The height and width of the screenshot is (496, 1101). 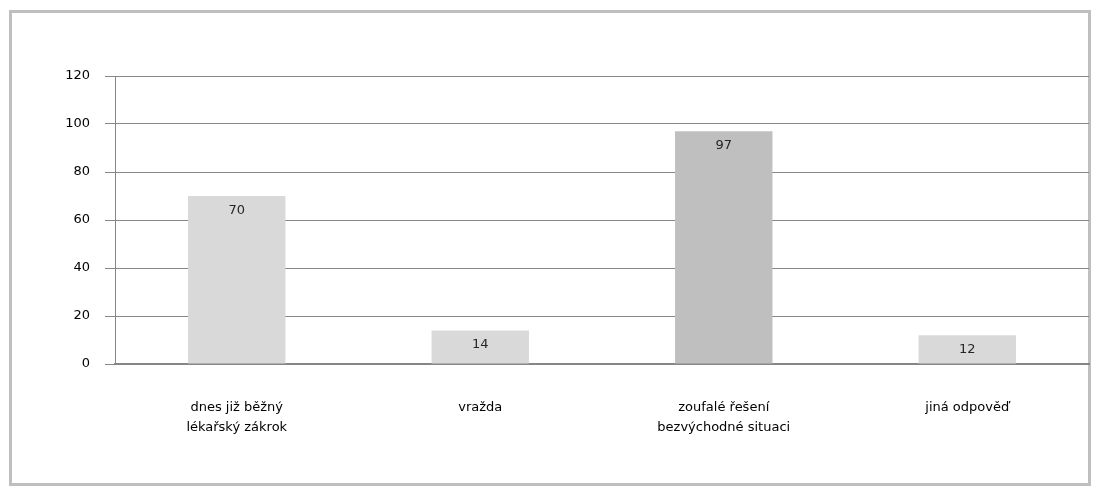 What do you see at coordinates (237, 416) in the screenshot?
I see `x-tick-label: dnes již běžný lékařský zákrok` at bounding box center [237, 416].